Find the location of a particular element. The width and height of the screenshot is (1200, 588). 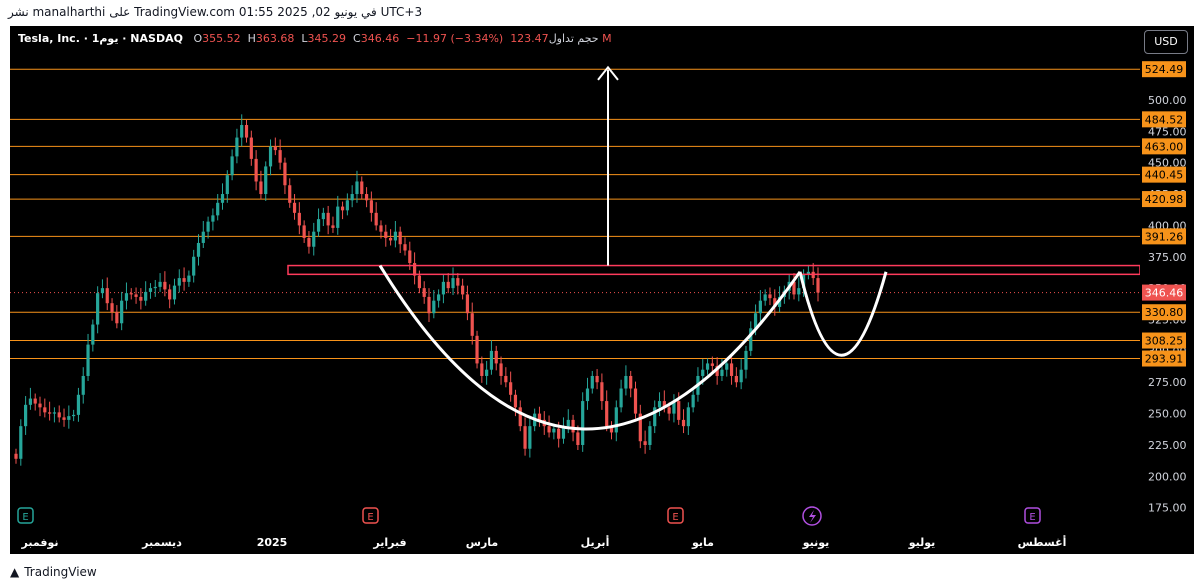

close-value: 346.46 is located at coordinates (380, 38).